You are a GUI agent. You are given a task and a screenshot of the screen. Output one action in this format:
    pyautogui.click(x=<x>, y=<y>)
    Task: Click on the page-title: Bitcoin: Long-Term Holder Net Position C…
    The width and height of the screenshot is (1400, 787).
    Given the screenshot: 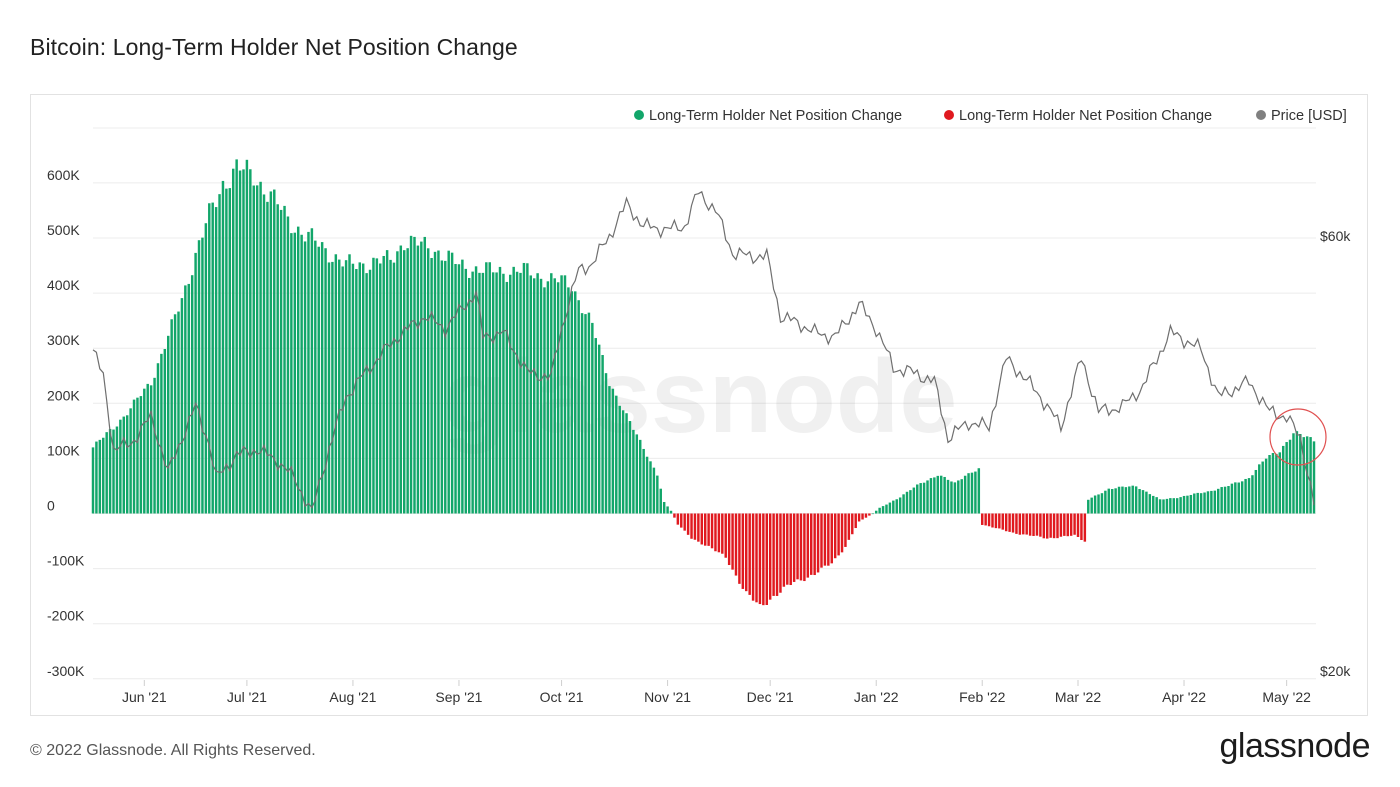 What is the action you would take?
    pyautogui.click(x=274, y=47)
    